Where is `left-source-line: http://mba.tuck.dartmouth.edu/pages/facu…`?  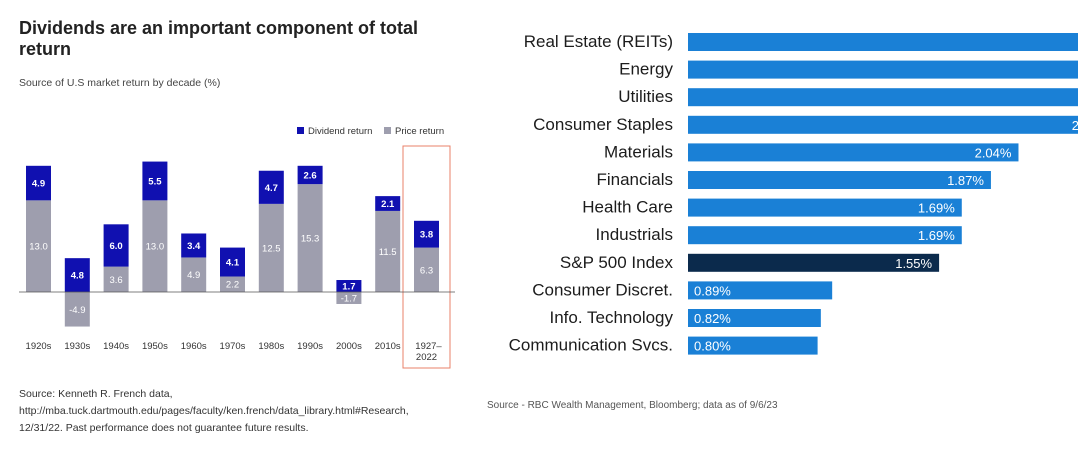
left-source-line: http://mba.tuck.dartmouth.edu/pages/facu… is located at coordinates (214, 411).